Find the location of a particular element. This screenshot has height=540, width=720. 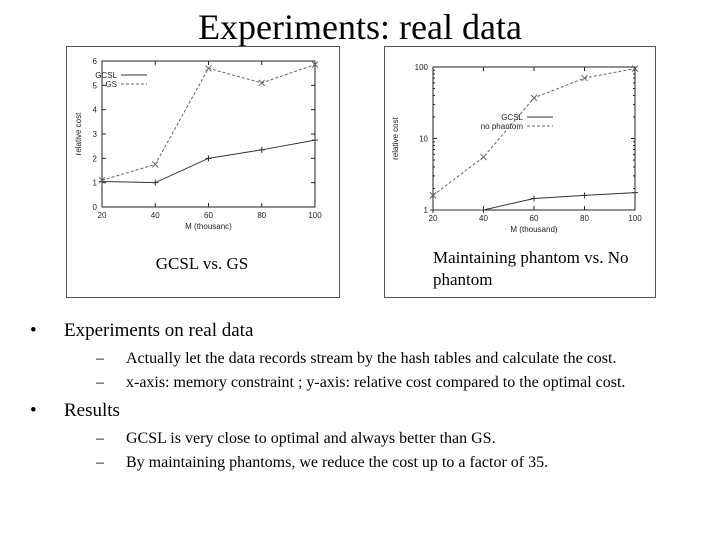

slide-title: Experiments: real data is located at coordinates (360, 27).